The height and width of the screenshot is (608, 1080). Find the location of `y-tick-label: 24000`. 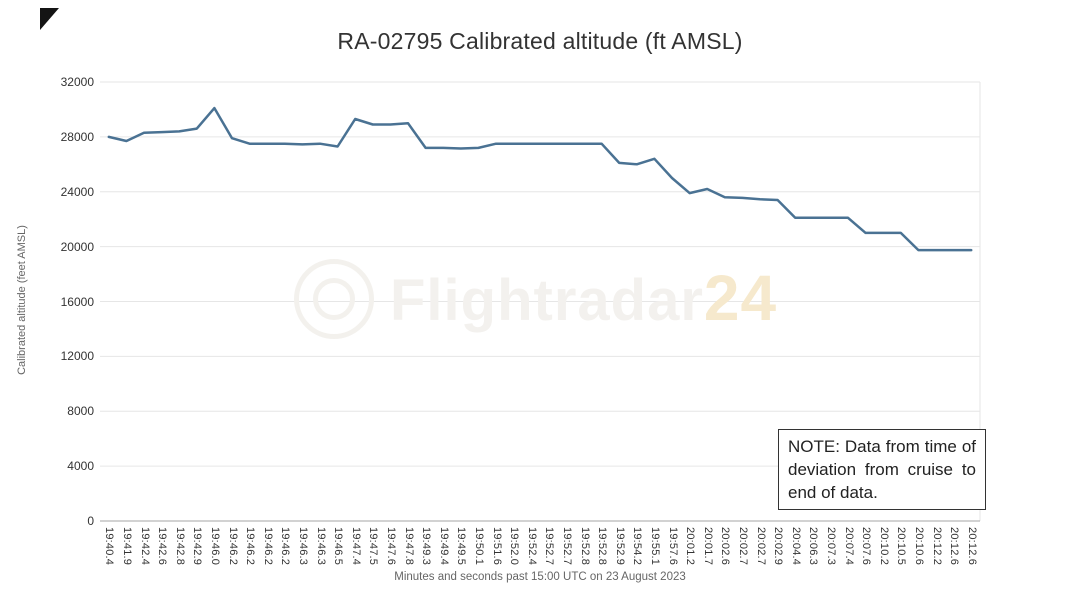

y-tick-label: 24000 is located at coordinates (77, 191).